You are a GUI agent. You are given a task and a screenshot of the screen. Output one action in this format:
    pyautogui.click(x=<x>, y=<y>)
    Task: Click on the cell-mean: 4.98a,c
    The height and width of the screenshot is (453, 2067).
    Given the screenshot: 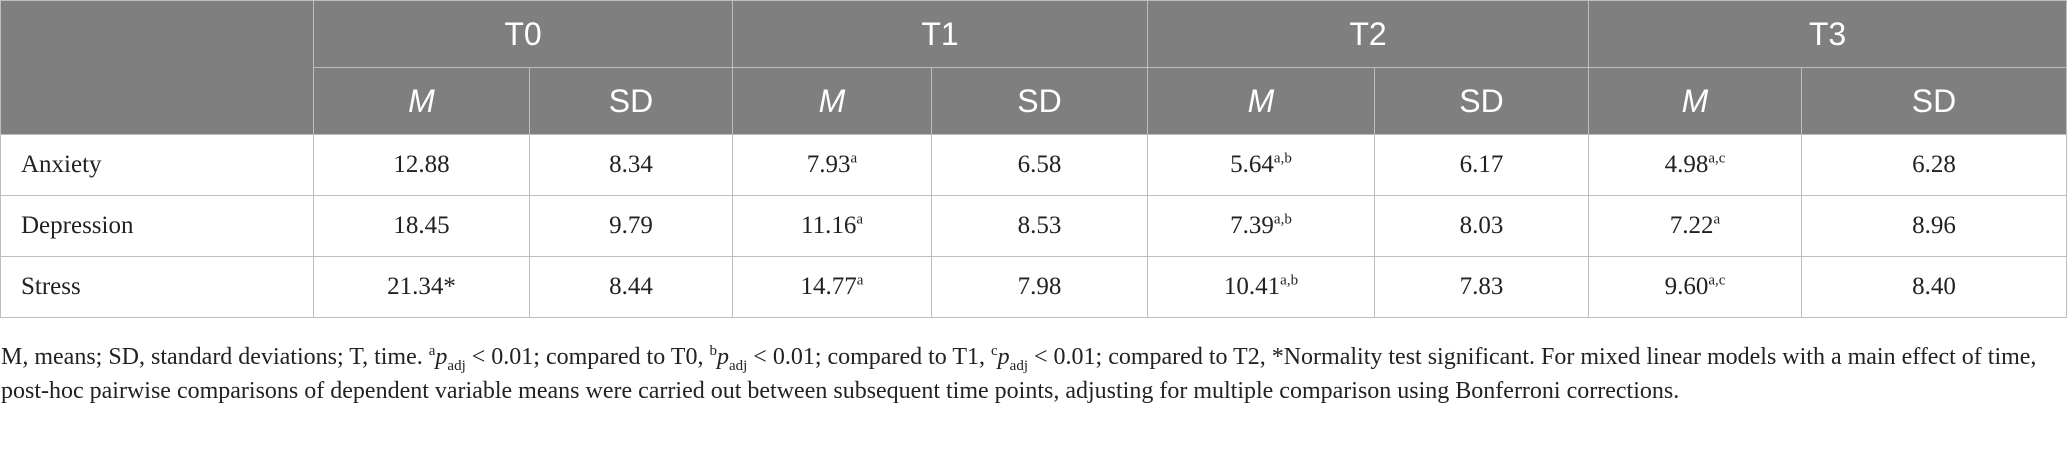 What is the action you would take?
    pyautogui.click(x=1695, y=165)
    